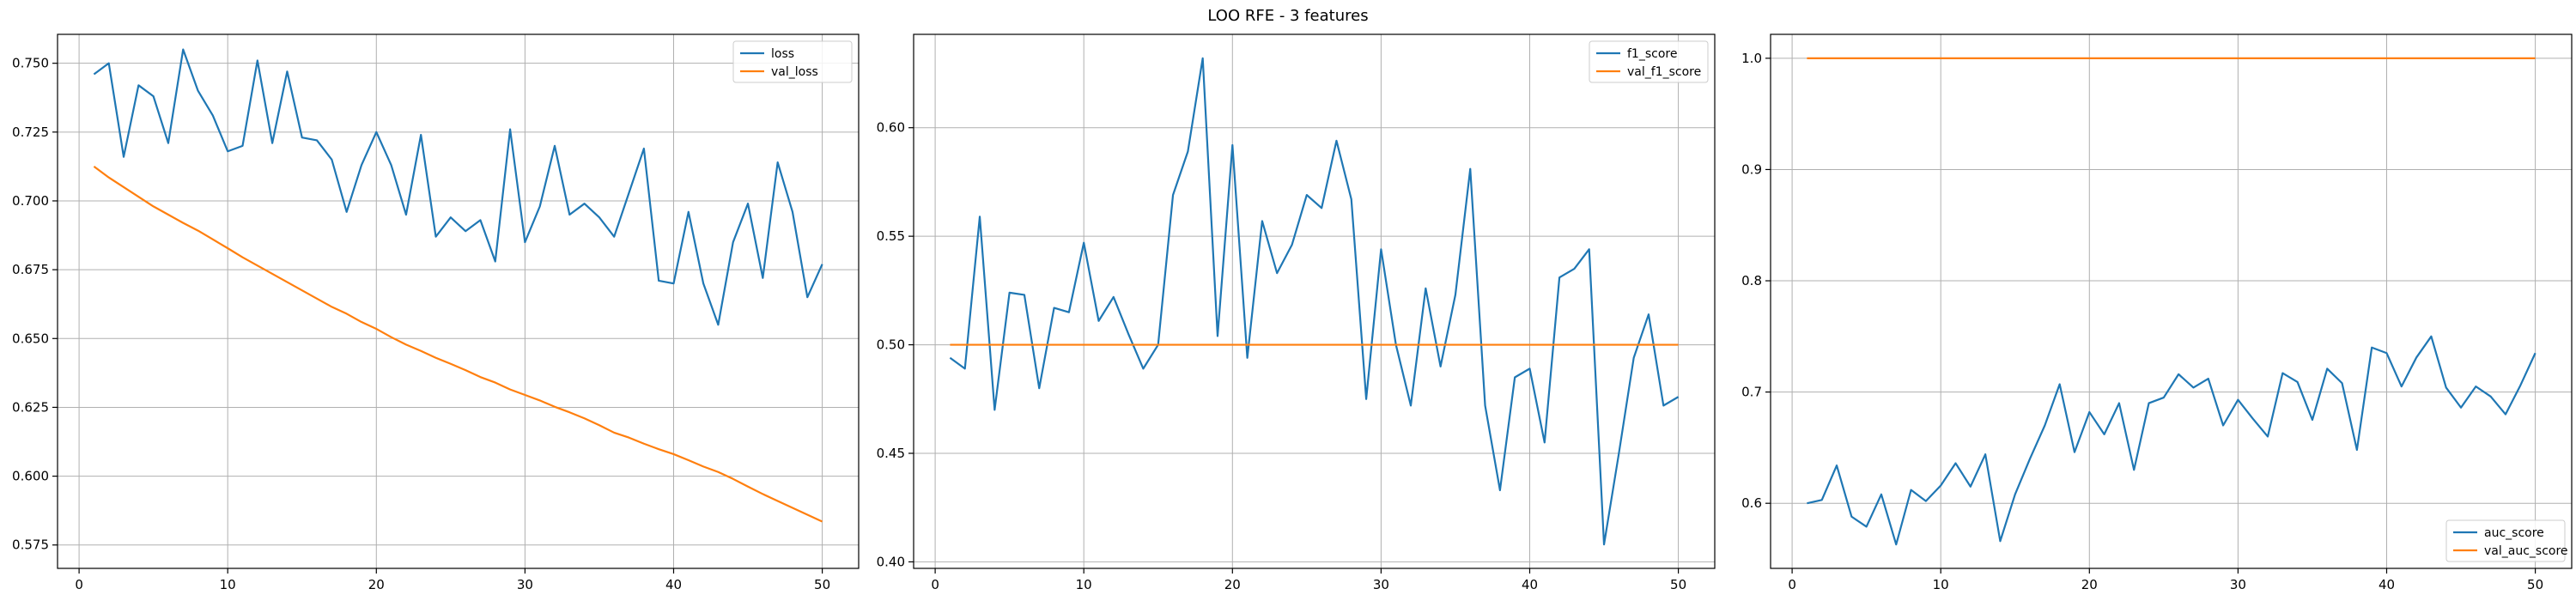  What do you see at coordinates (458, 187) in the screenshot?
I see `series-line-loss` at bounding box center [458, 187].